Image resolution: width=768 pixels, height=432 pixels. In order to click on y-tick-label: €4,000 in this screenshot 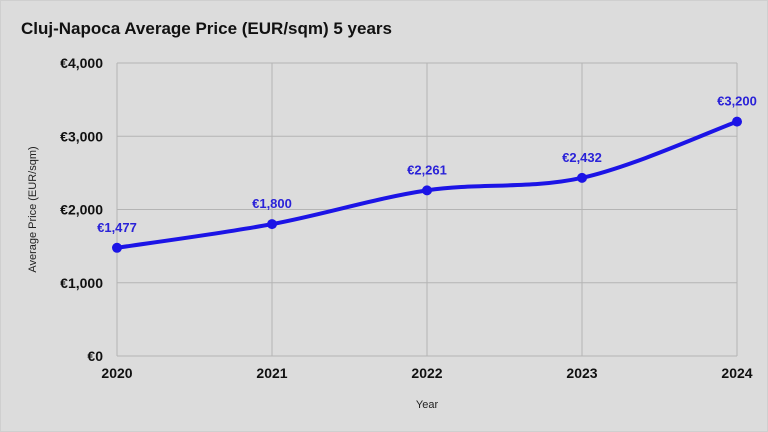, I will do `click(81, 63)`.